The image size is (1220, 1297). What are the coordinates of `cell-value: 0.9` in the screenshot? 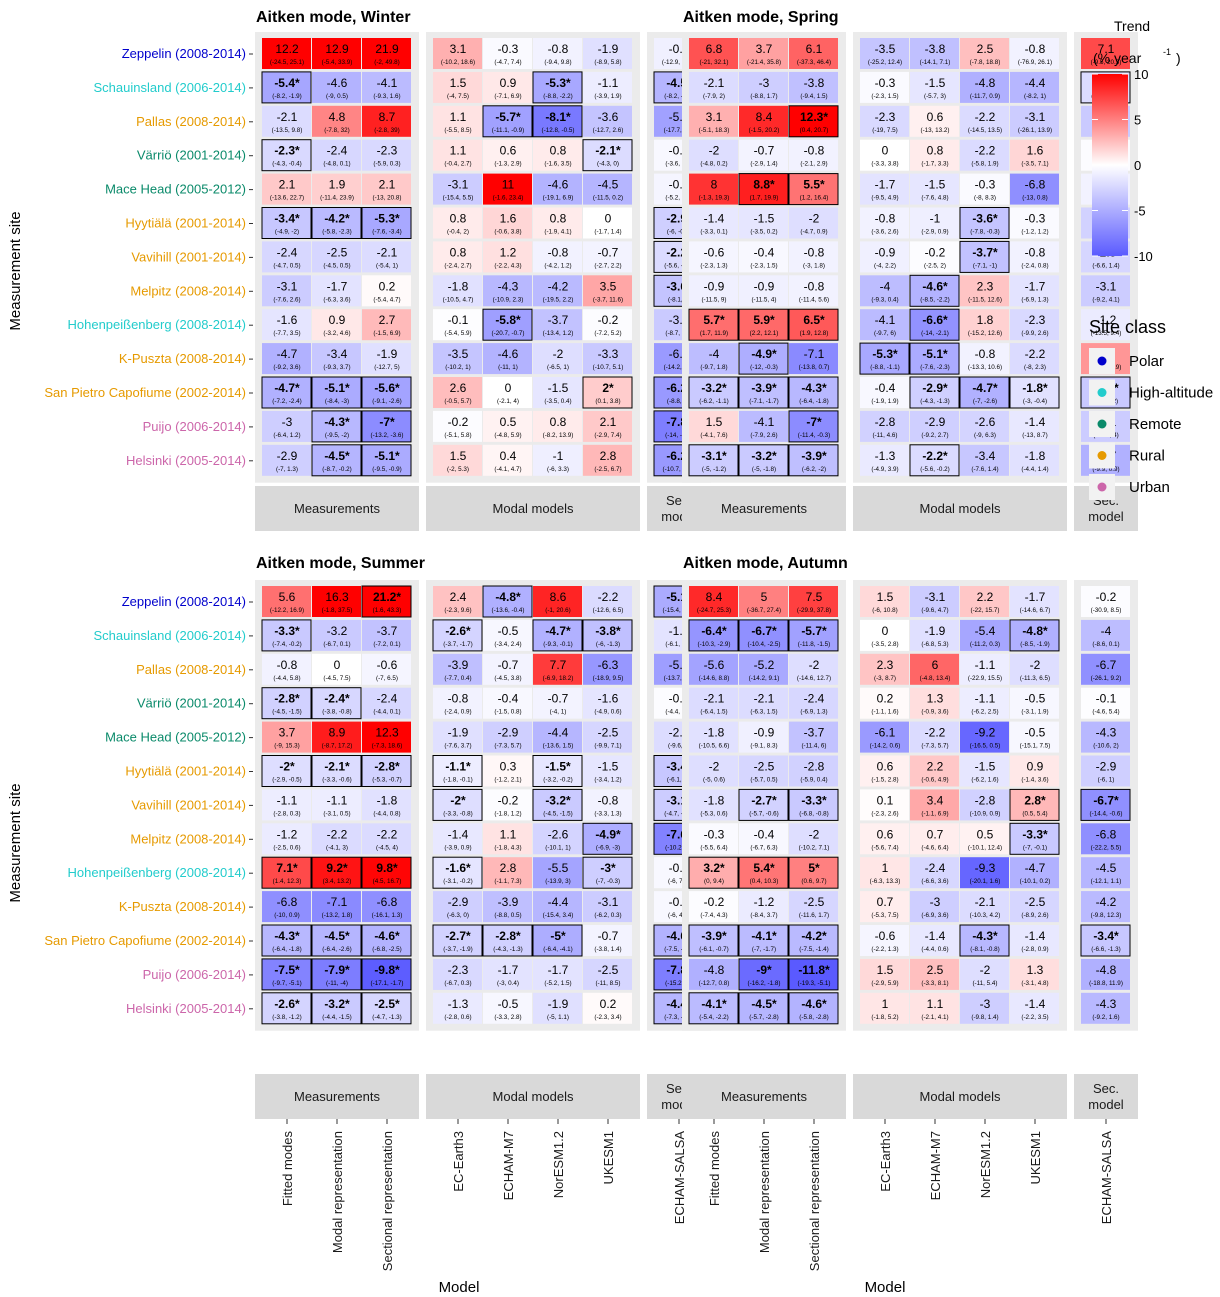 It's located at (508, 83).